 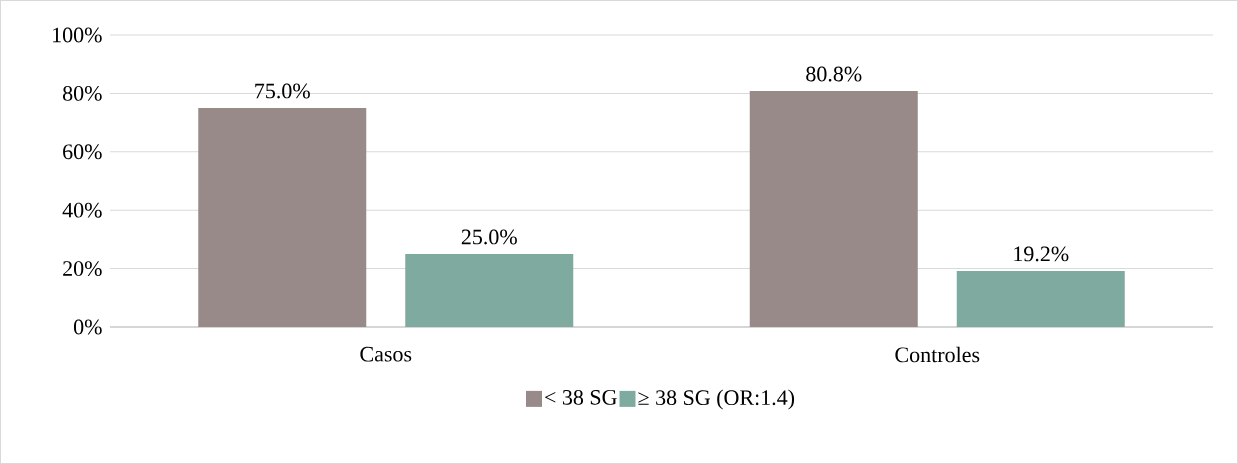 I want to click on x-tick-label: Casos, so click(x=386, y=354).